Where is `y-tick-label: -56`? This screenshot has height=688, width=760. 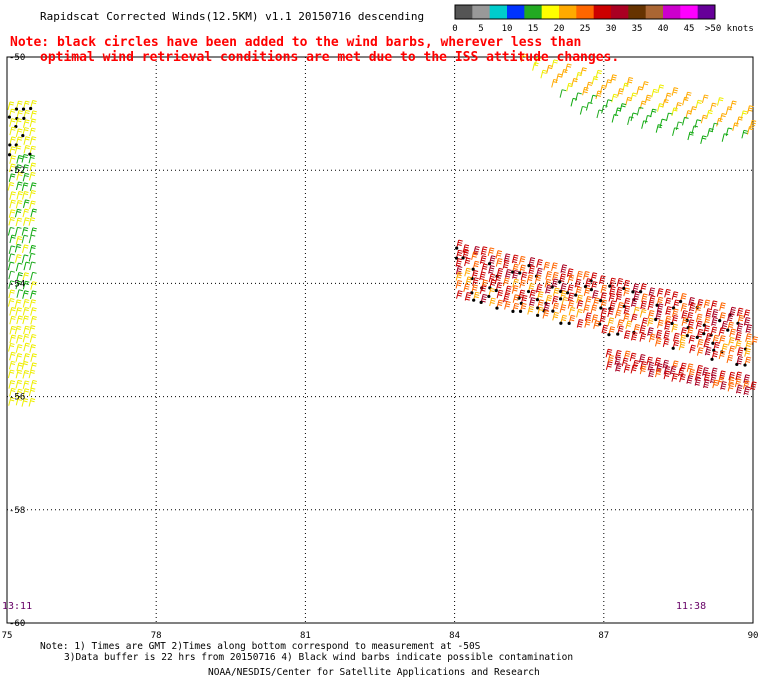 y-tick-label: -56 is located at coordinates (17, 398).